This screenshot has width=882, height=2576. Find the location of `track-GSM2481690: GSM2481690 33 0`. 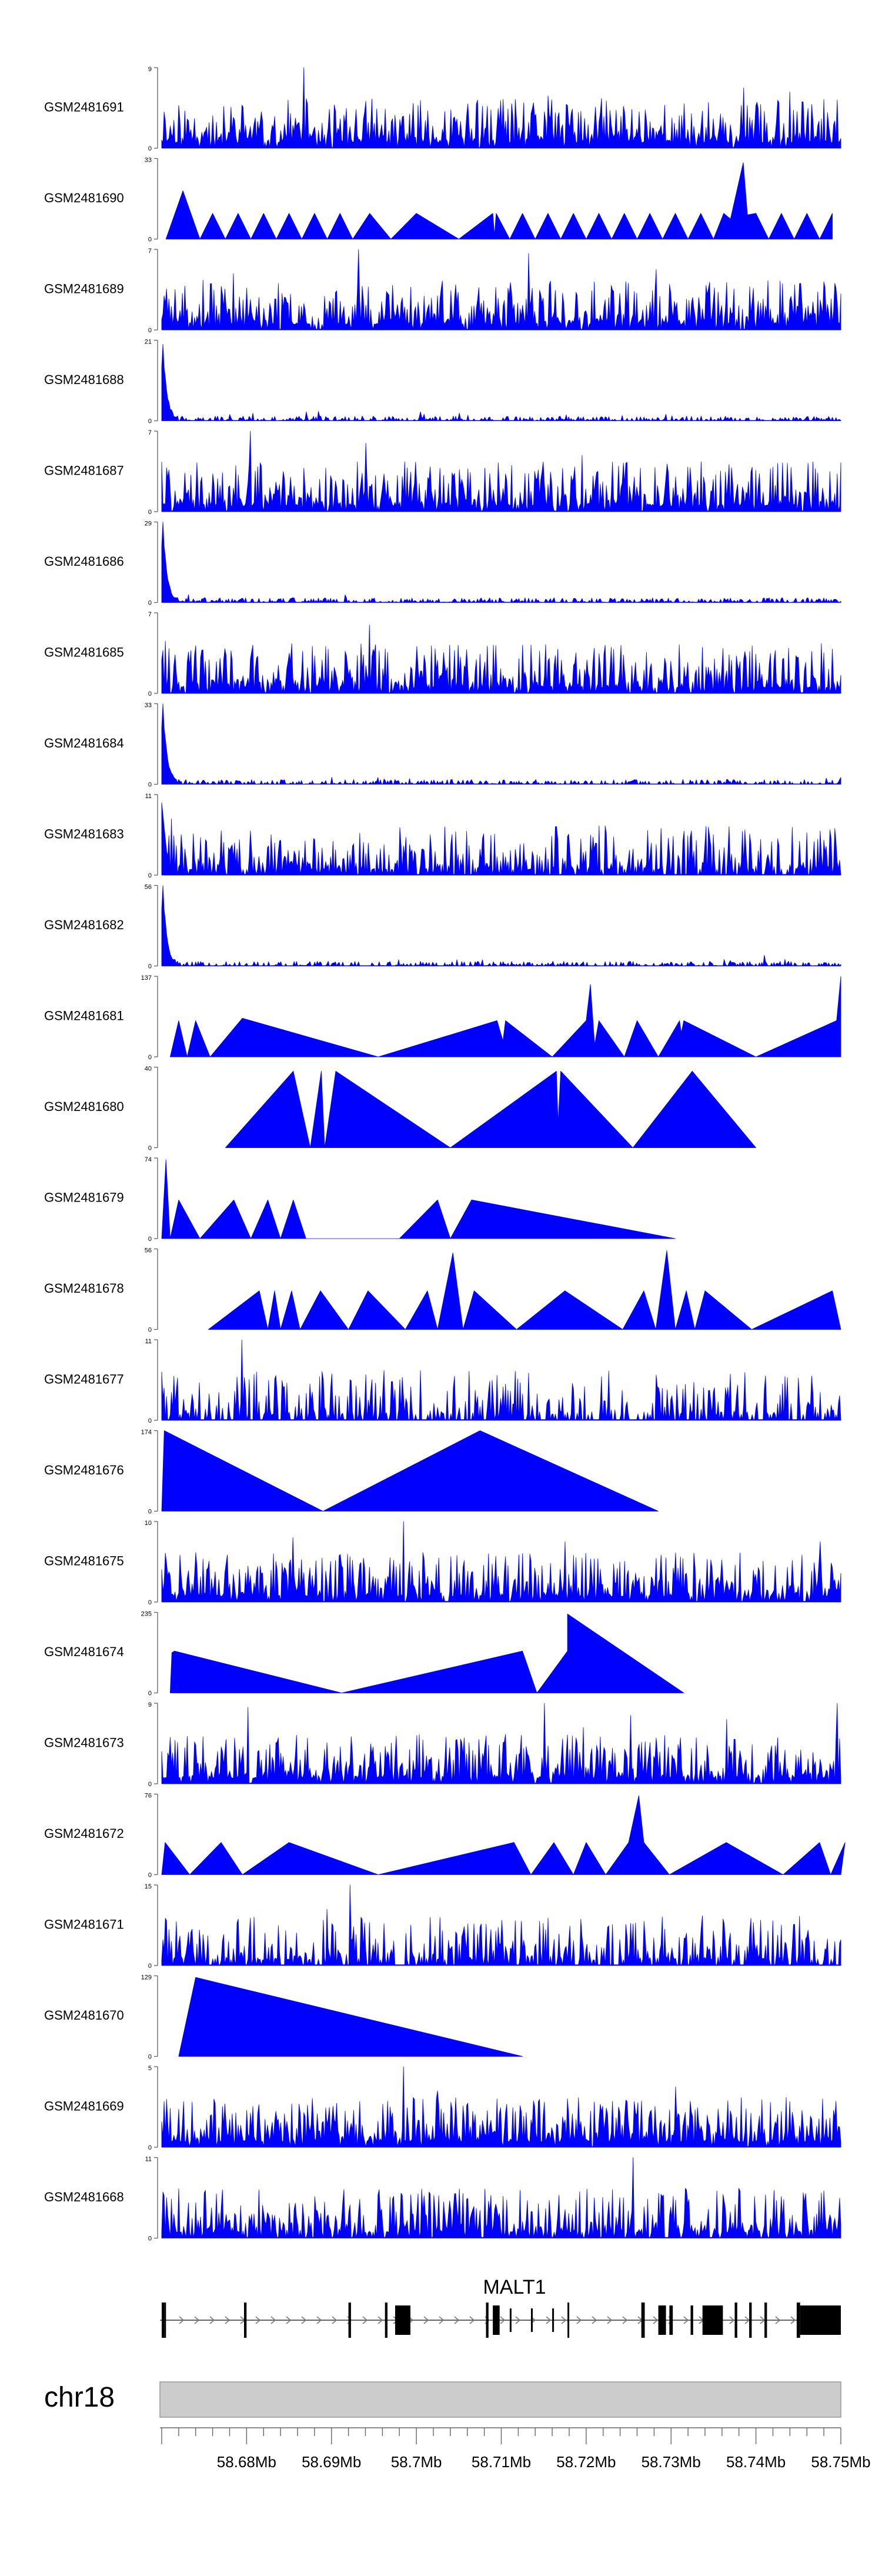

track-GSM2481690: GSM2481690 33 0 is located at coordinates (438, 200).